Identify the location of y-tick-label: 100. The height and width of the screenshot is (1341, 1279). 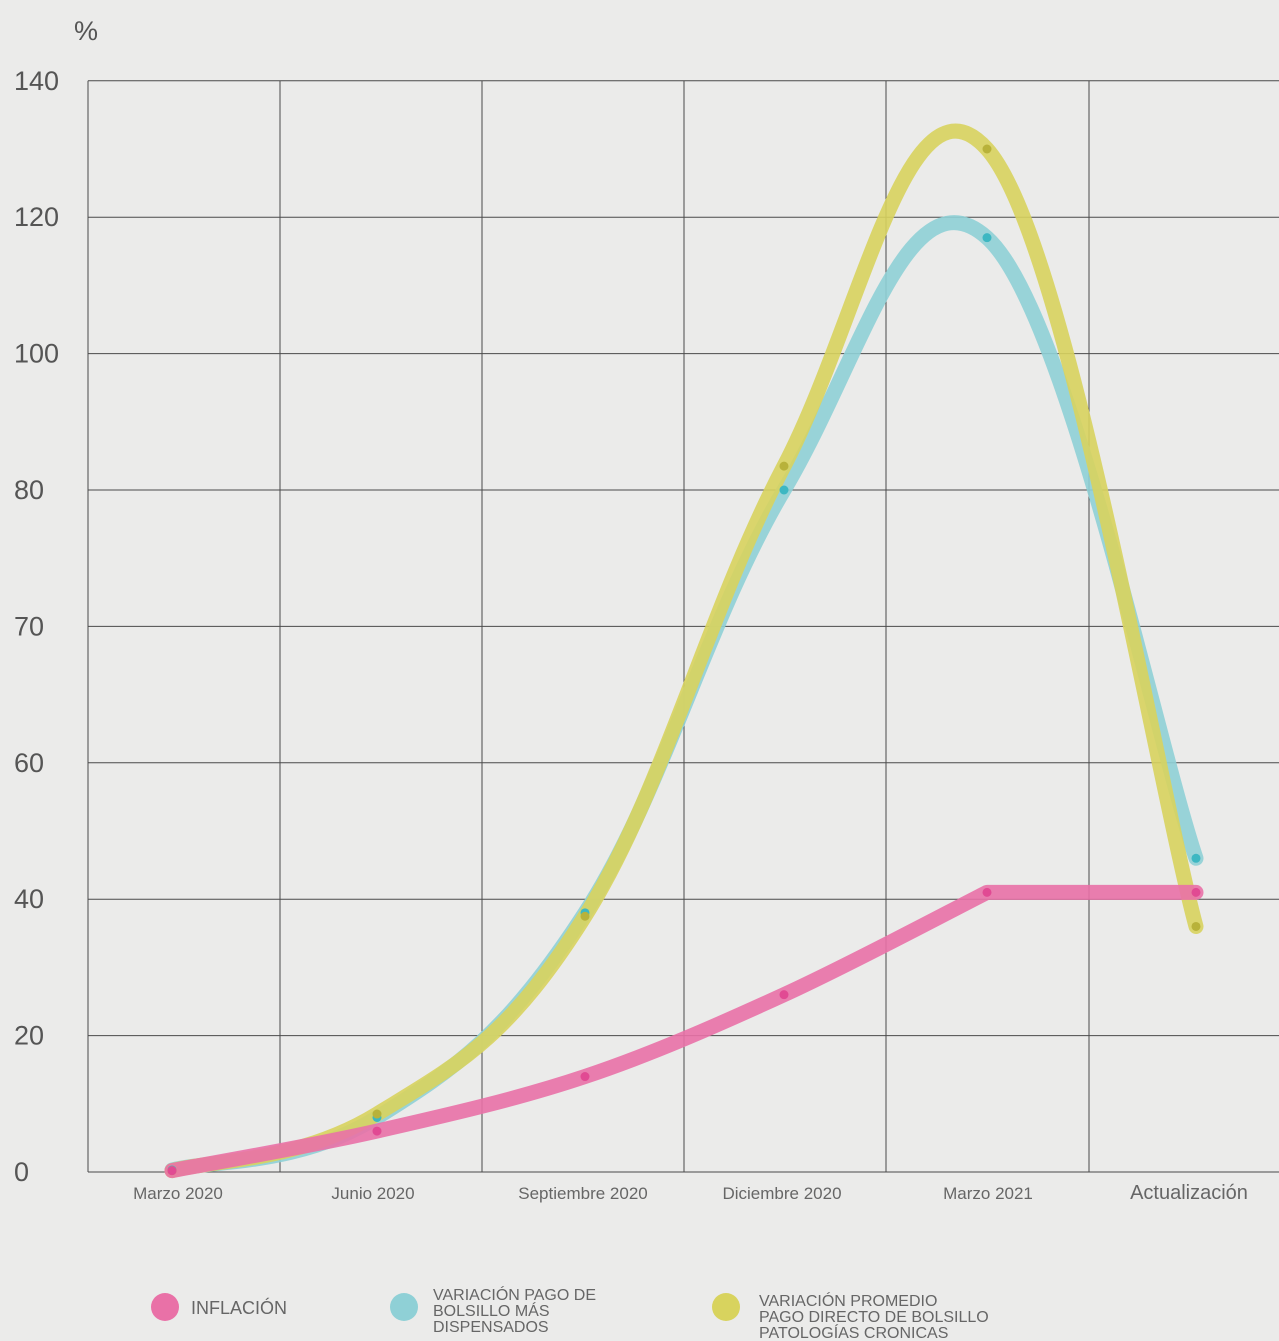
(36, 354).